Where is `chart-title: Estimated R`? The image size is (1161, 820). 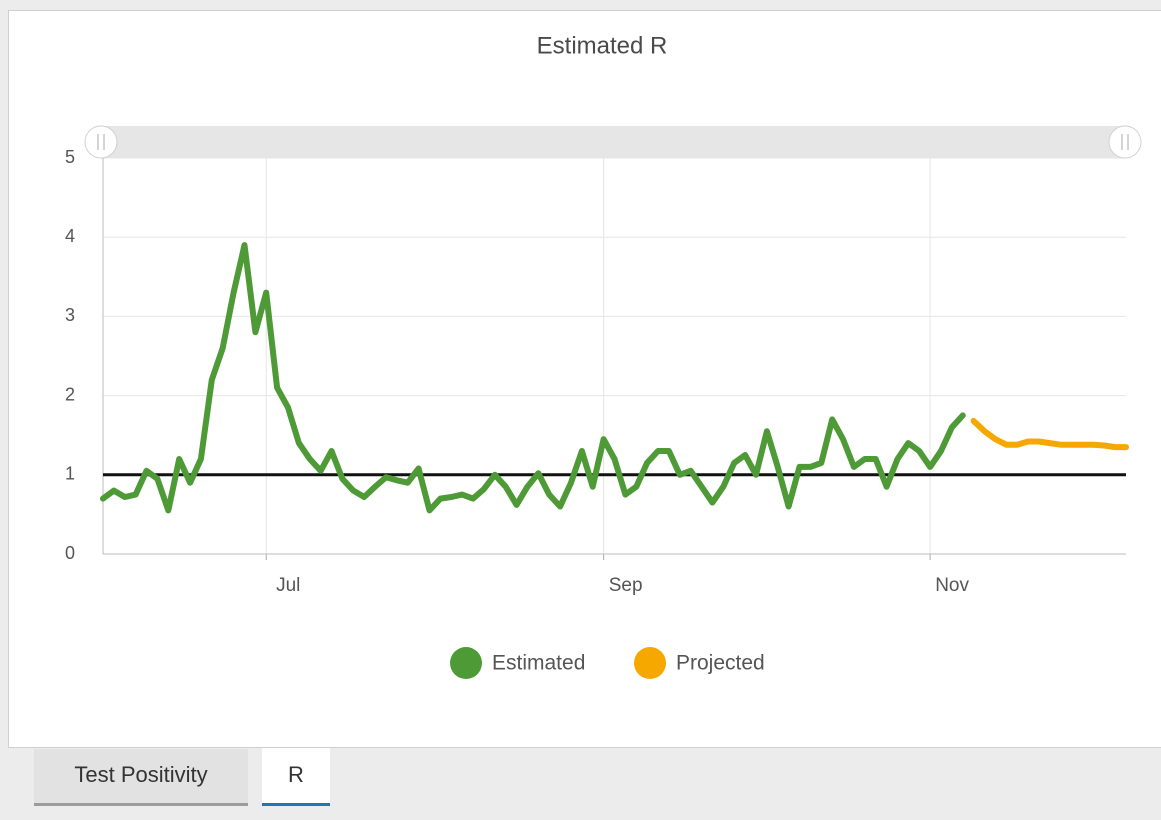
chart-title: Estimated R is located at coordinates (602, 45).